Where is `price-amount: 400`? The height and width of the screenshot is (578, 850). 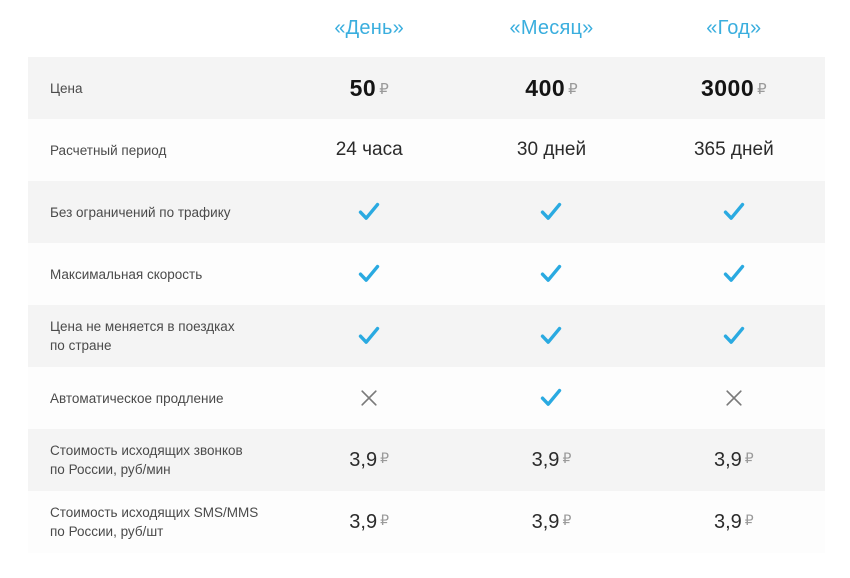
price-amount: 400 is located at coordinates (545, 87).